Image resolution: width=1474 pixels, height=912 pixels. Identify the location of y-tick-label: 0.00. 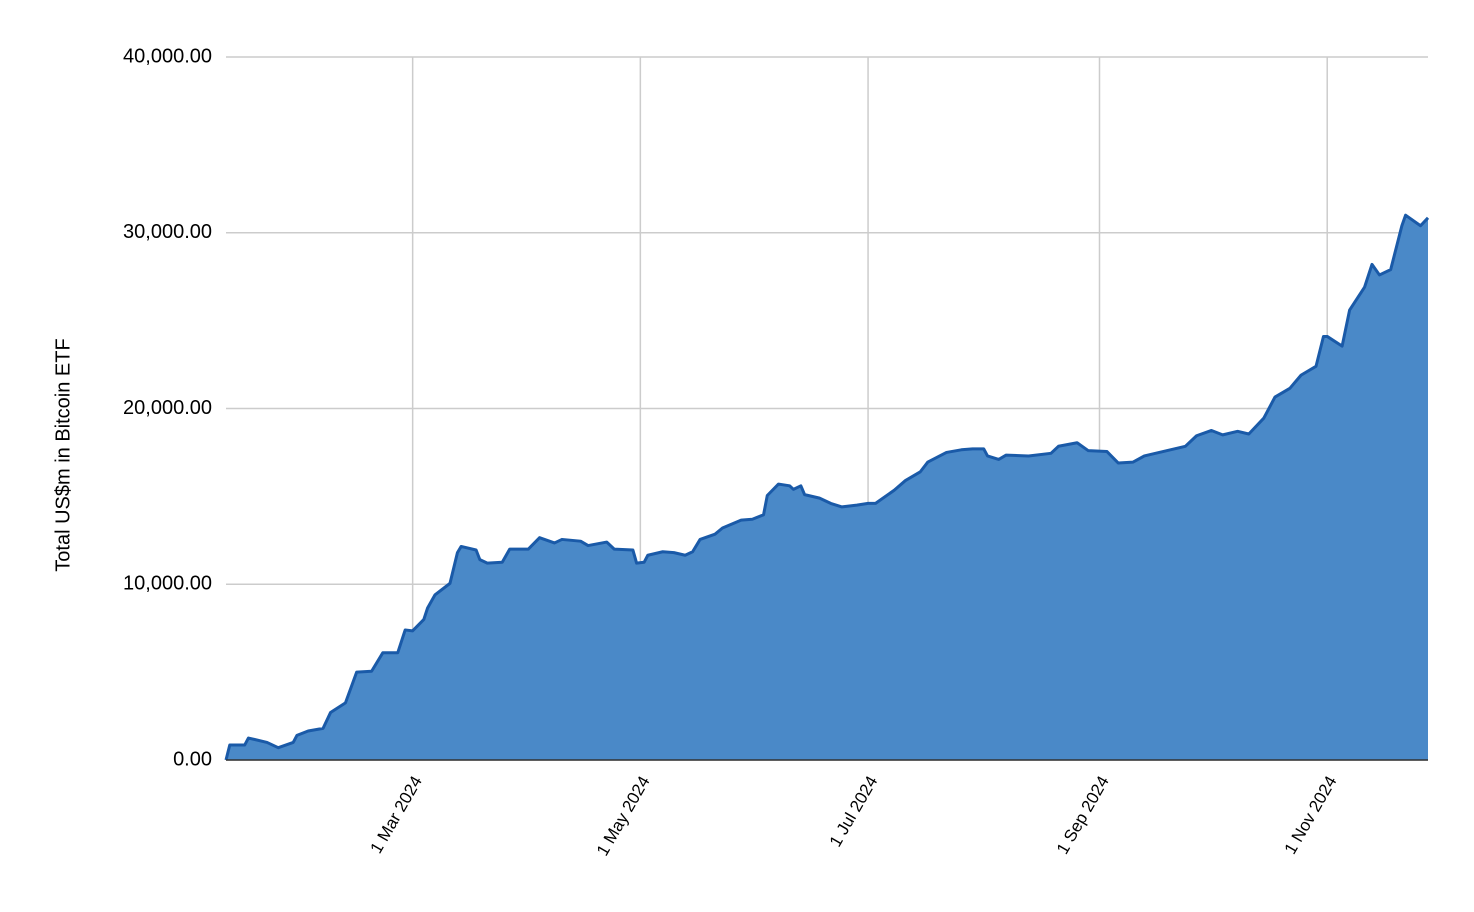
(192, 759).